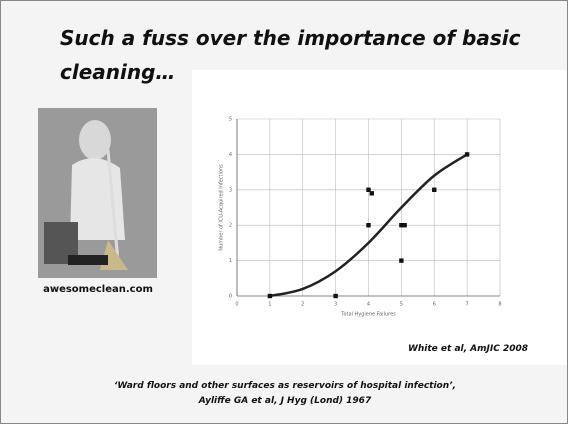  Describe the element at coordinates (499, 305) in the screenshot. I see `x-tick-label: 8` at that location.